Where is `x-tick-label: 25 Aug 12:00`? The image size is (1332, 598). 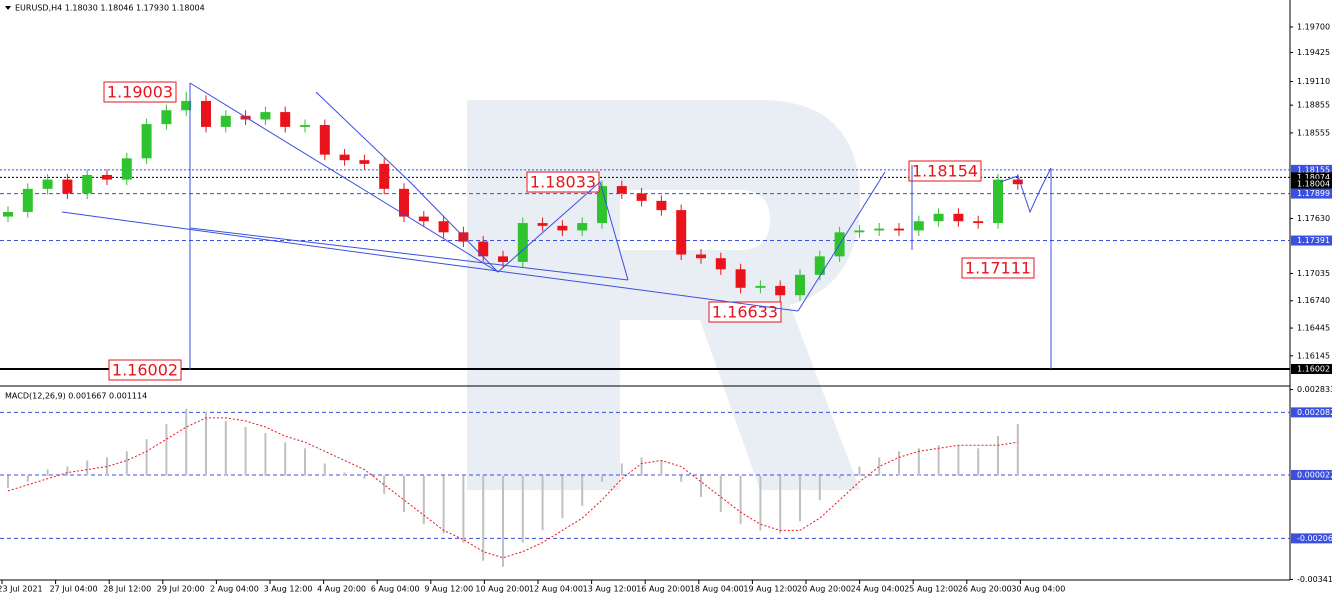 x-tick-label: 25 Aug 12:00 is located at coordinates (931, 589).